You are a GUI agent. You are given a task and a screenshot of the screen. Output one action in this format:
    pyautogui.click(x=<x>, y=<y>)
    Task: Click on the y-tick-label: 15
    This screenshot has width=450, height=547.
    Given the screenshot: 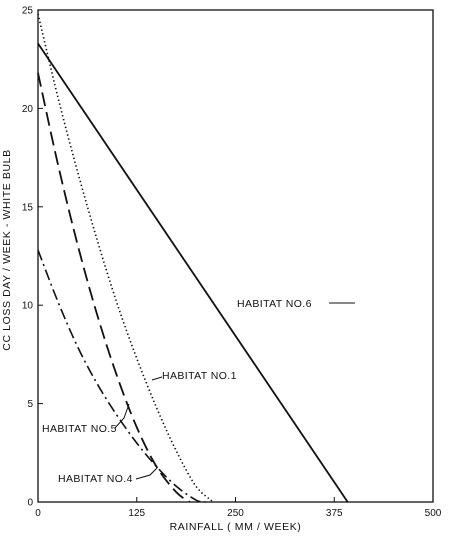 What is the action you would take?
    pyautogui.click(x=28, y=207)
    